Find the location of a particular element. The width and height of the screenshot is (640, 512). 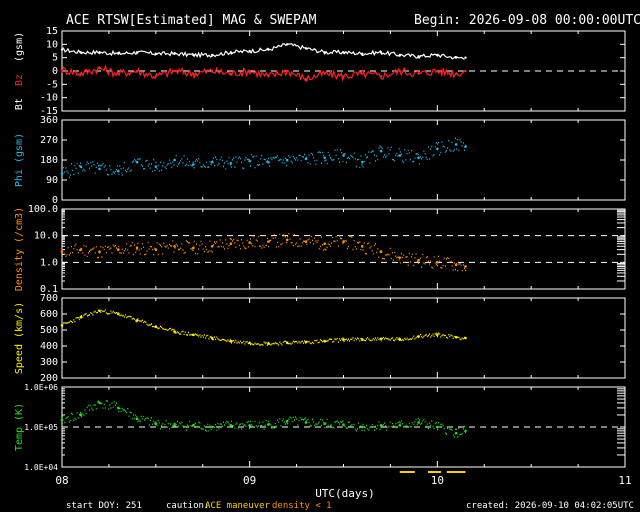

bz-label: Bz is located at coordinates (19, 80).